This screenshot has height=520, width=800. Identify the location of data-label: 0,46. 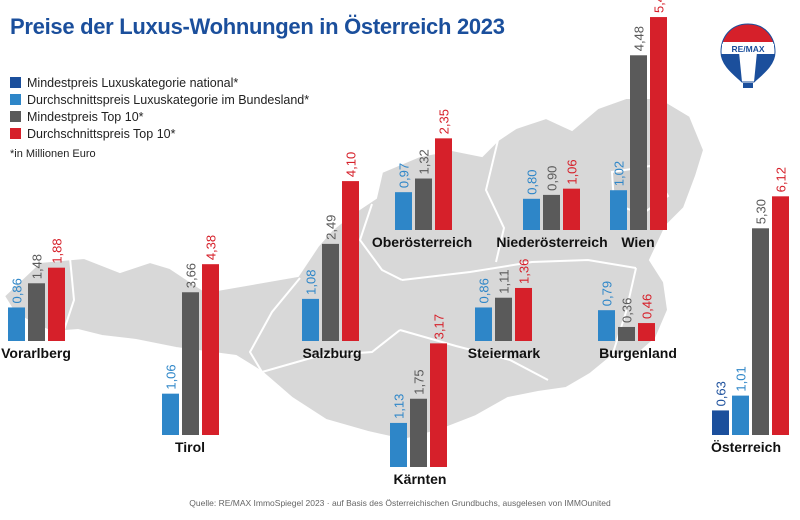
(647, 306).